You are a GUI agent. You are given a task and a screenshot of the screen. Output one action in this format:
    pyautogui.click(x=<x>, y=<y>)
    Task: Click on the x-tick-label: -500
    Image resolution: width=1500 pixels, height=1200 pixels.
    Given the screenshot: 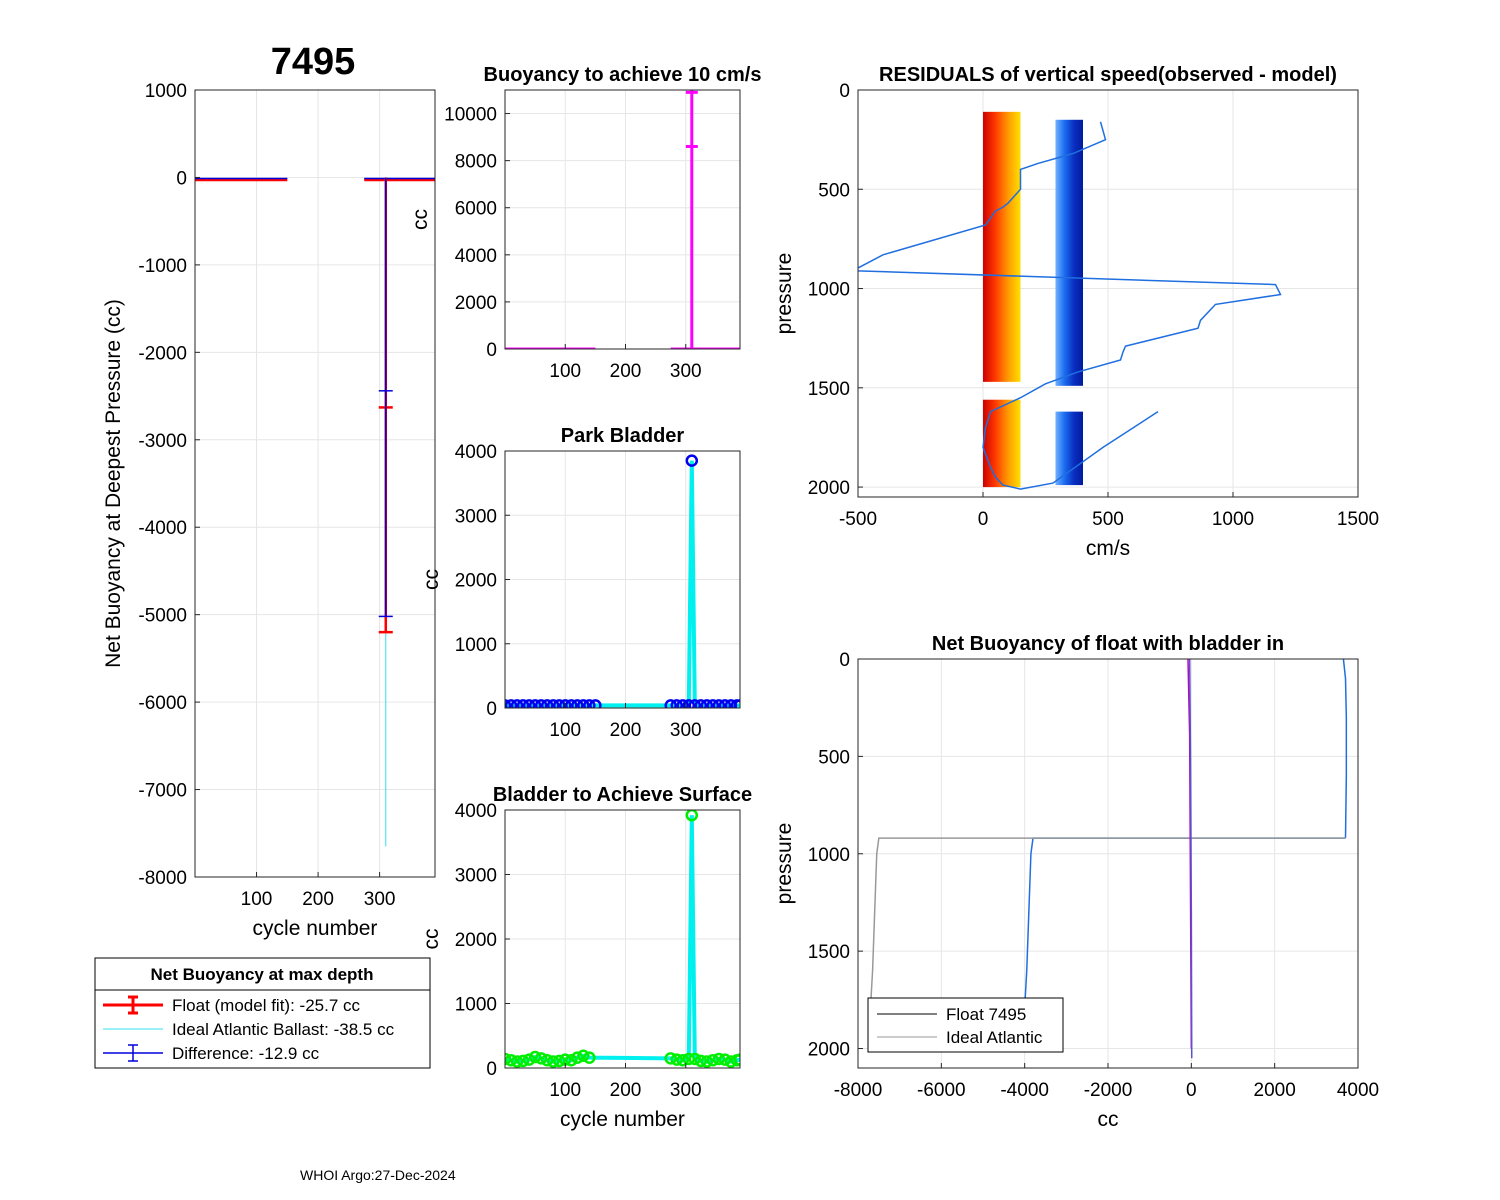 What is the action you would take?
    pyautogui.click(x=858, y=519)
    